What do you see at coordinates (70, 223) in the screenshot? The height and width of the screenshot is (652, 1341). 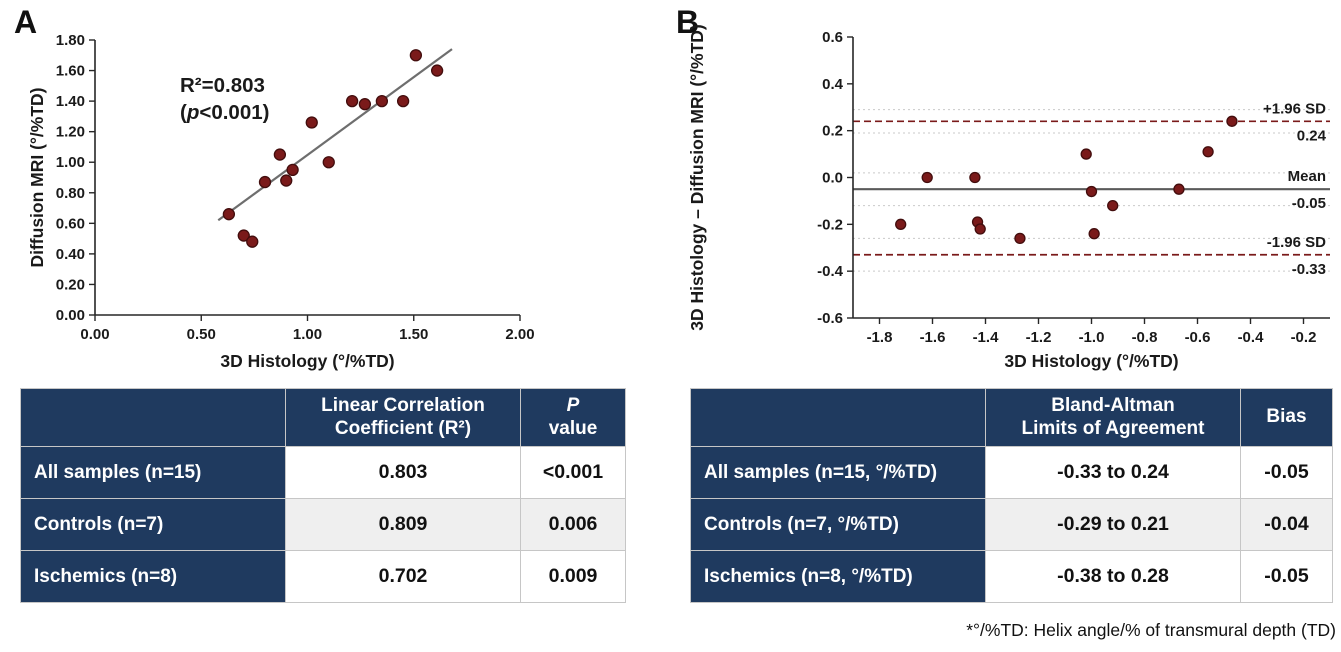 I see `svg-text: 0.60` at bounding box center [70, 223].